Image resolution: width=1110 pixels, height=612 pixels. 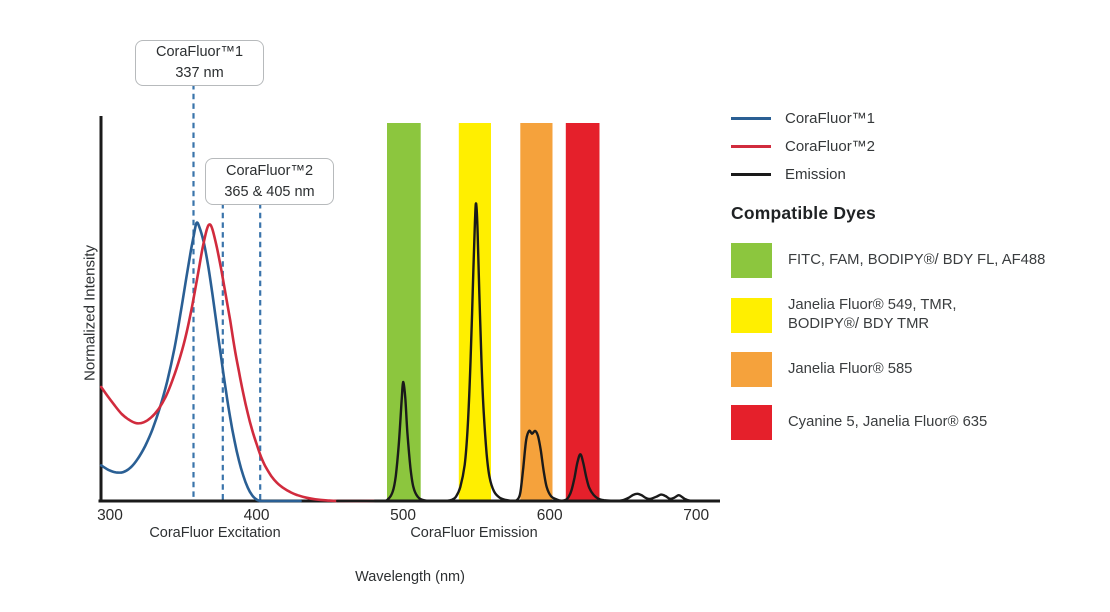 I want to click on annotation-corafluor2-wavelength: 365 & 405 nm, so click(x=269, y=191).